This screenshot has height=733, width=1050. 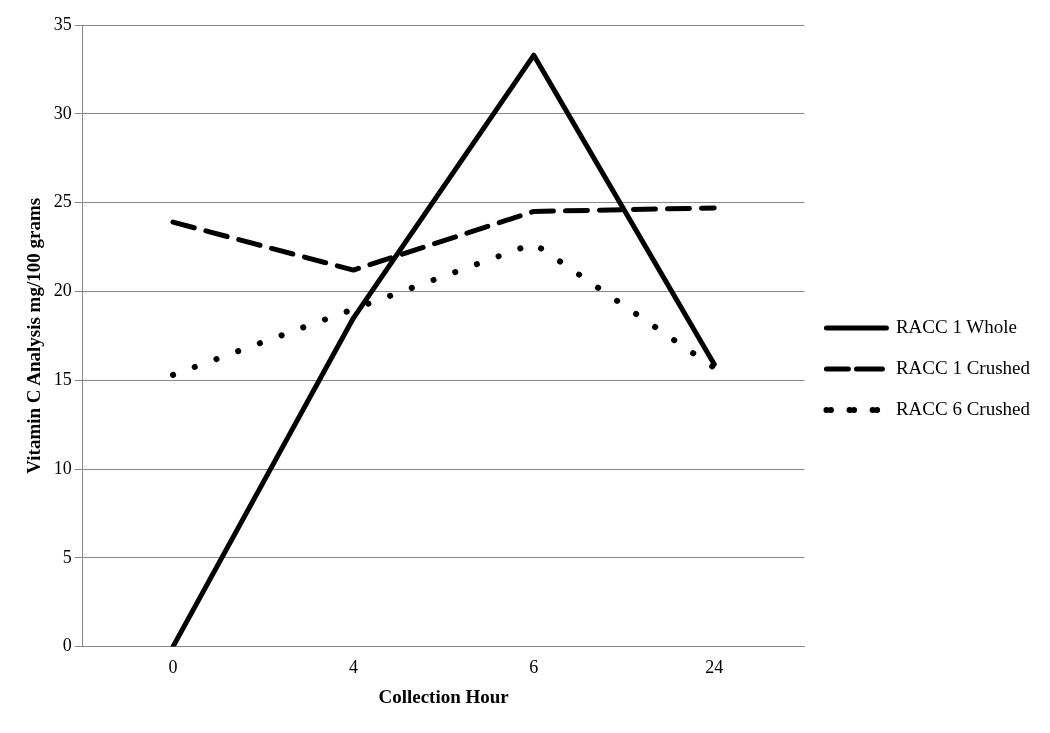 I want to click on x-axis-title: Collection Hour, so click(x=444, y=696).